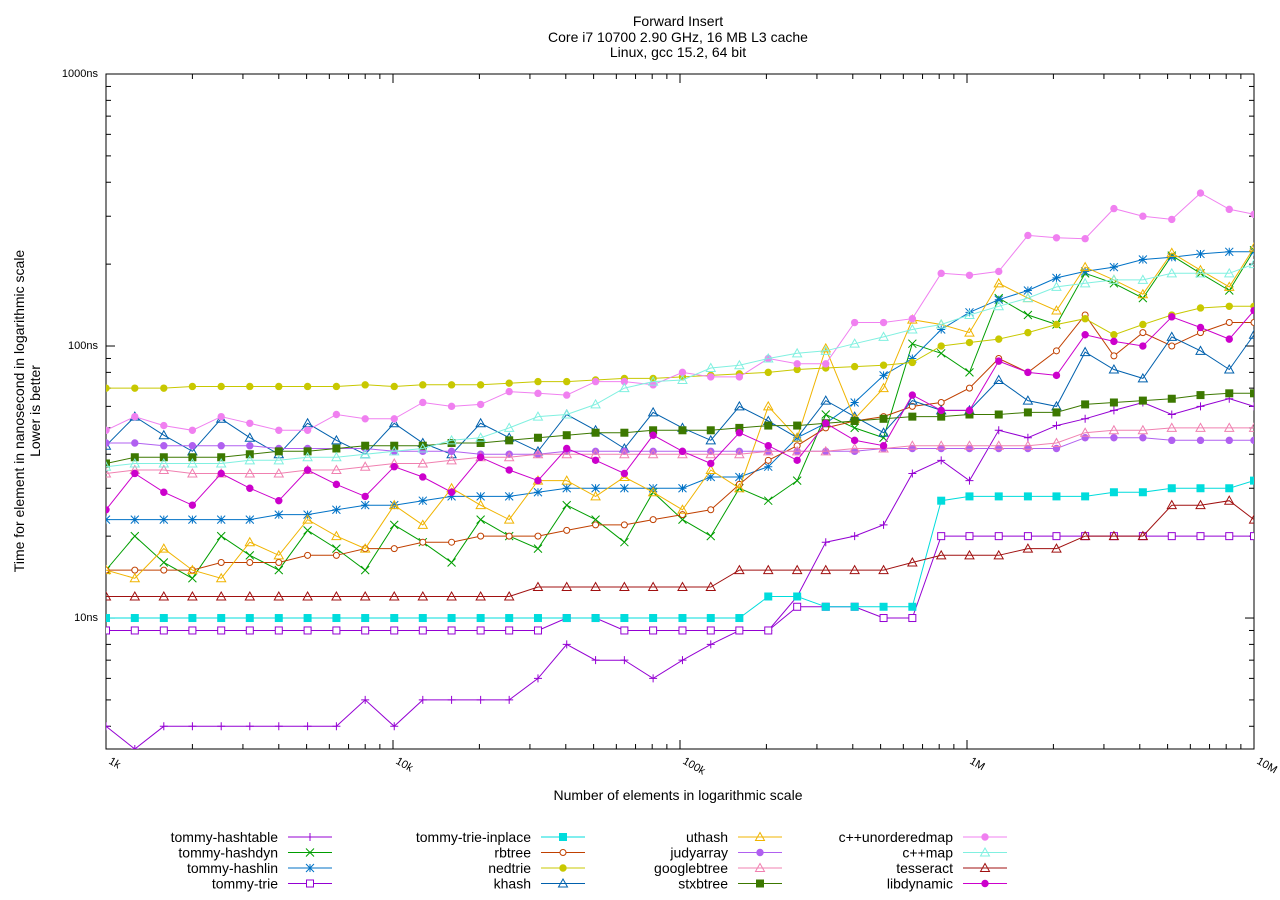 This screenshot has height=900, width=1280. I want to click on legend-label: rbtree, so click(512, 853).